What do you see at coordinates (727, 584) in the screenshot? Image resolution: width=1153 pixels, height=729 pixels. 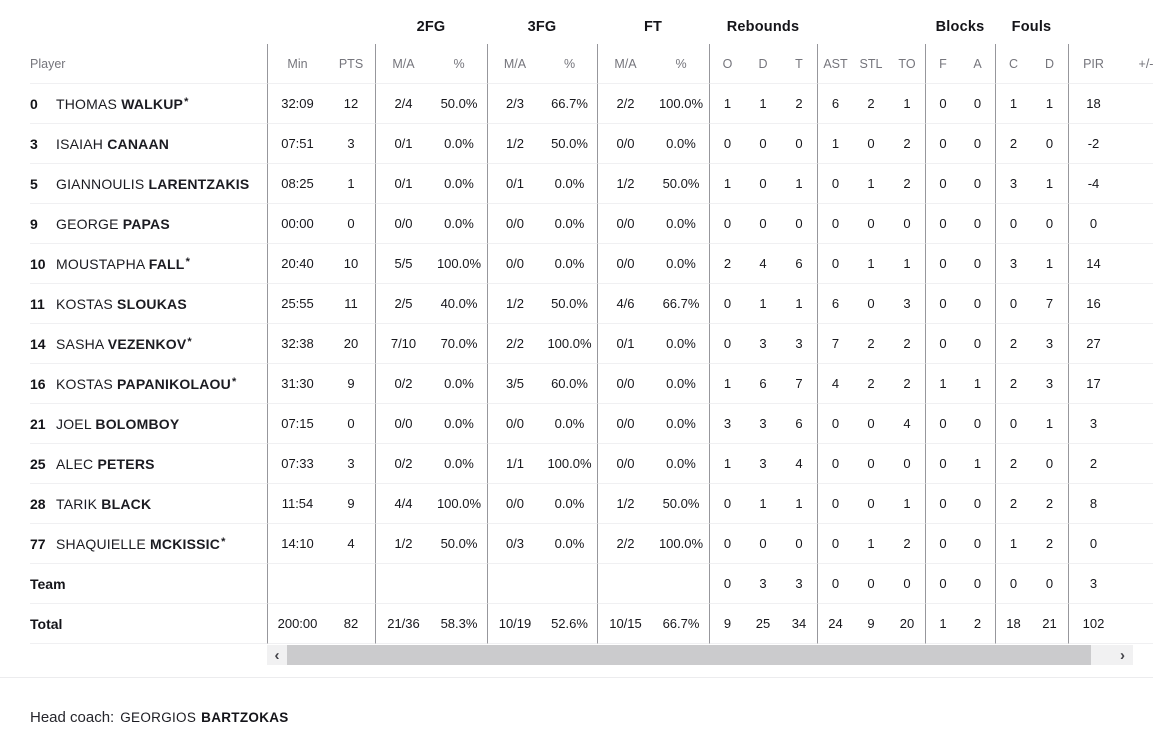 I see `stat-reb-o: 0` at bounding box center [727, 584].